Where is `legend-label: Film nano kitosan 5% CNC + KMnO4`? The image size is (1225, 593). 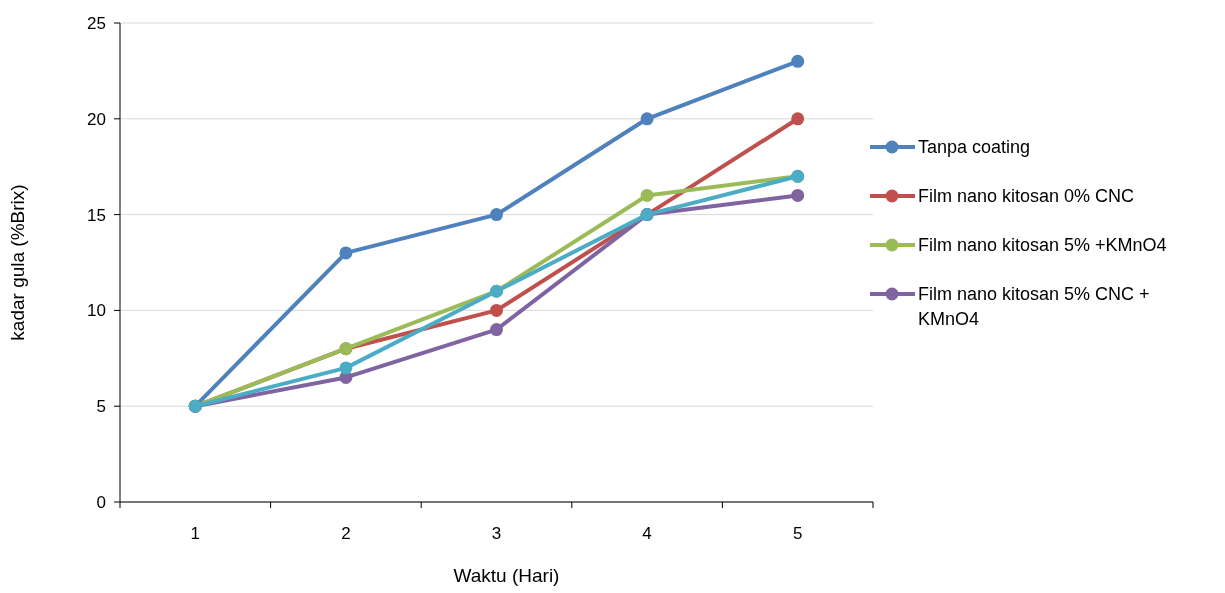
legend-label: Film nano kitosan 5% CNC + KMnO4 is located at coordinates (1034, 306).